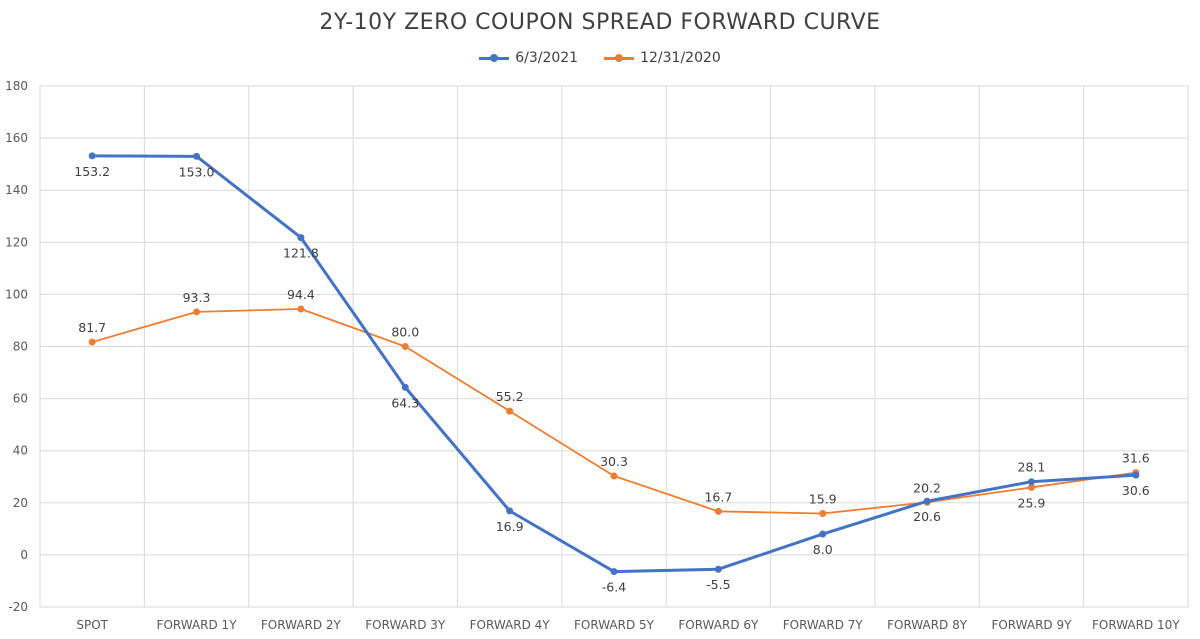  What do you see at coordinates (614, 587) in the screenshot?
I see `data-label-series-1: -6.4` at bounding box center [614, 587].